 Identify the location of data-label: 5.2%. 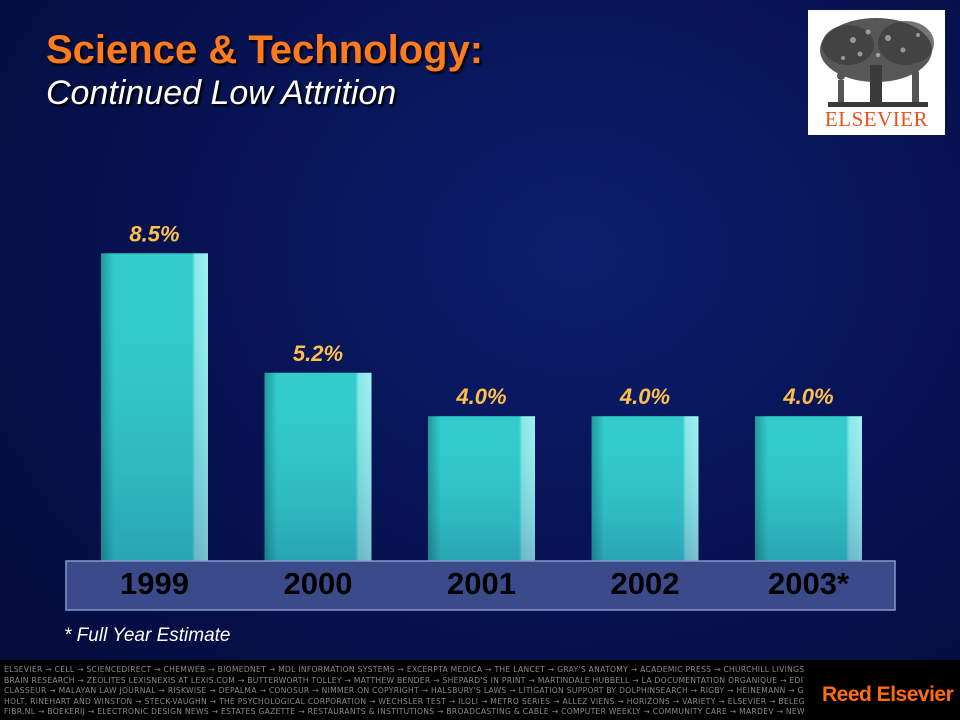
(318, 353).